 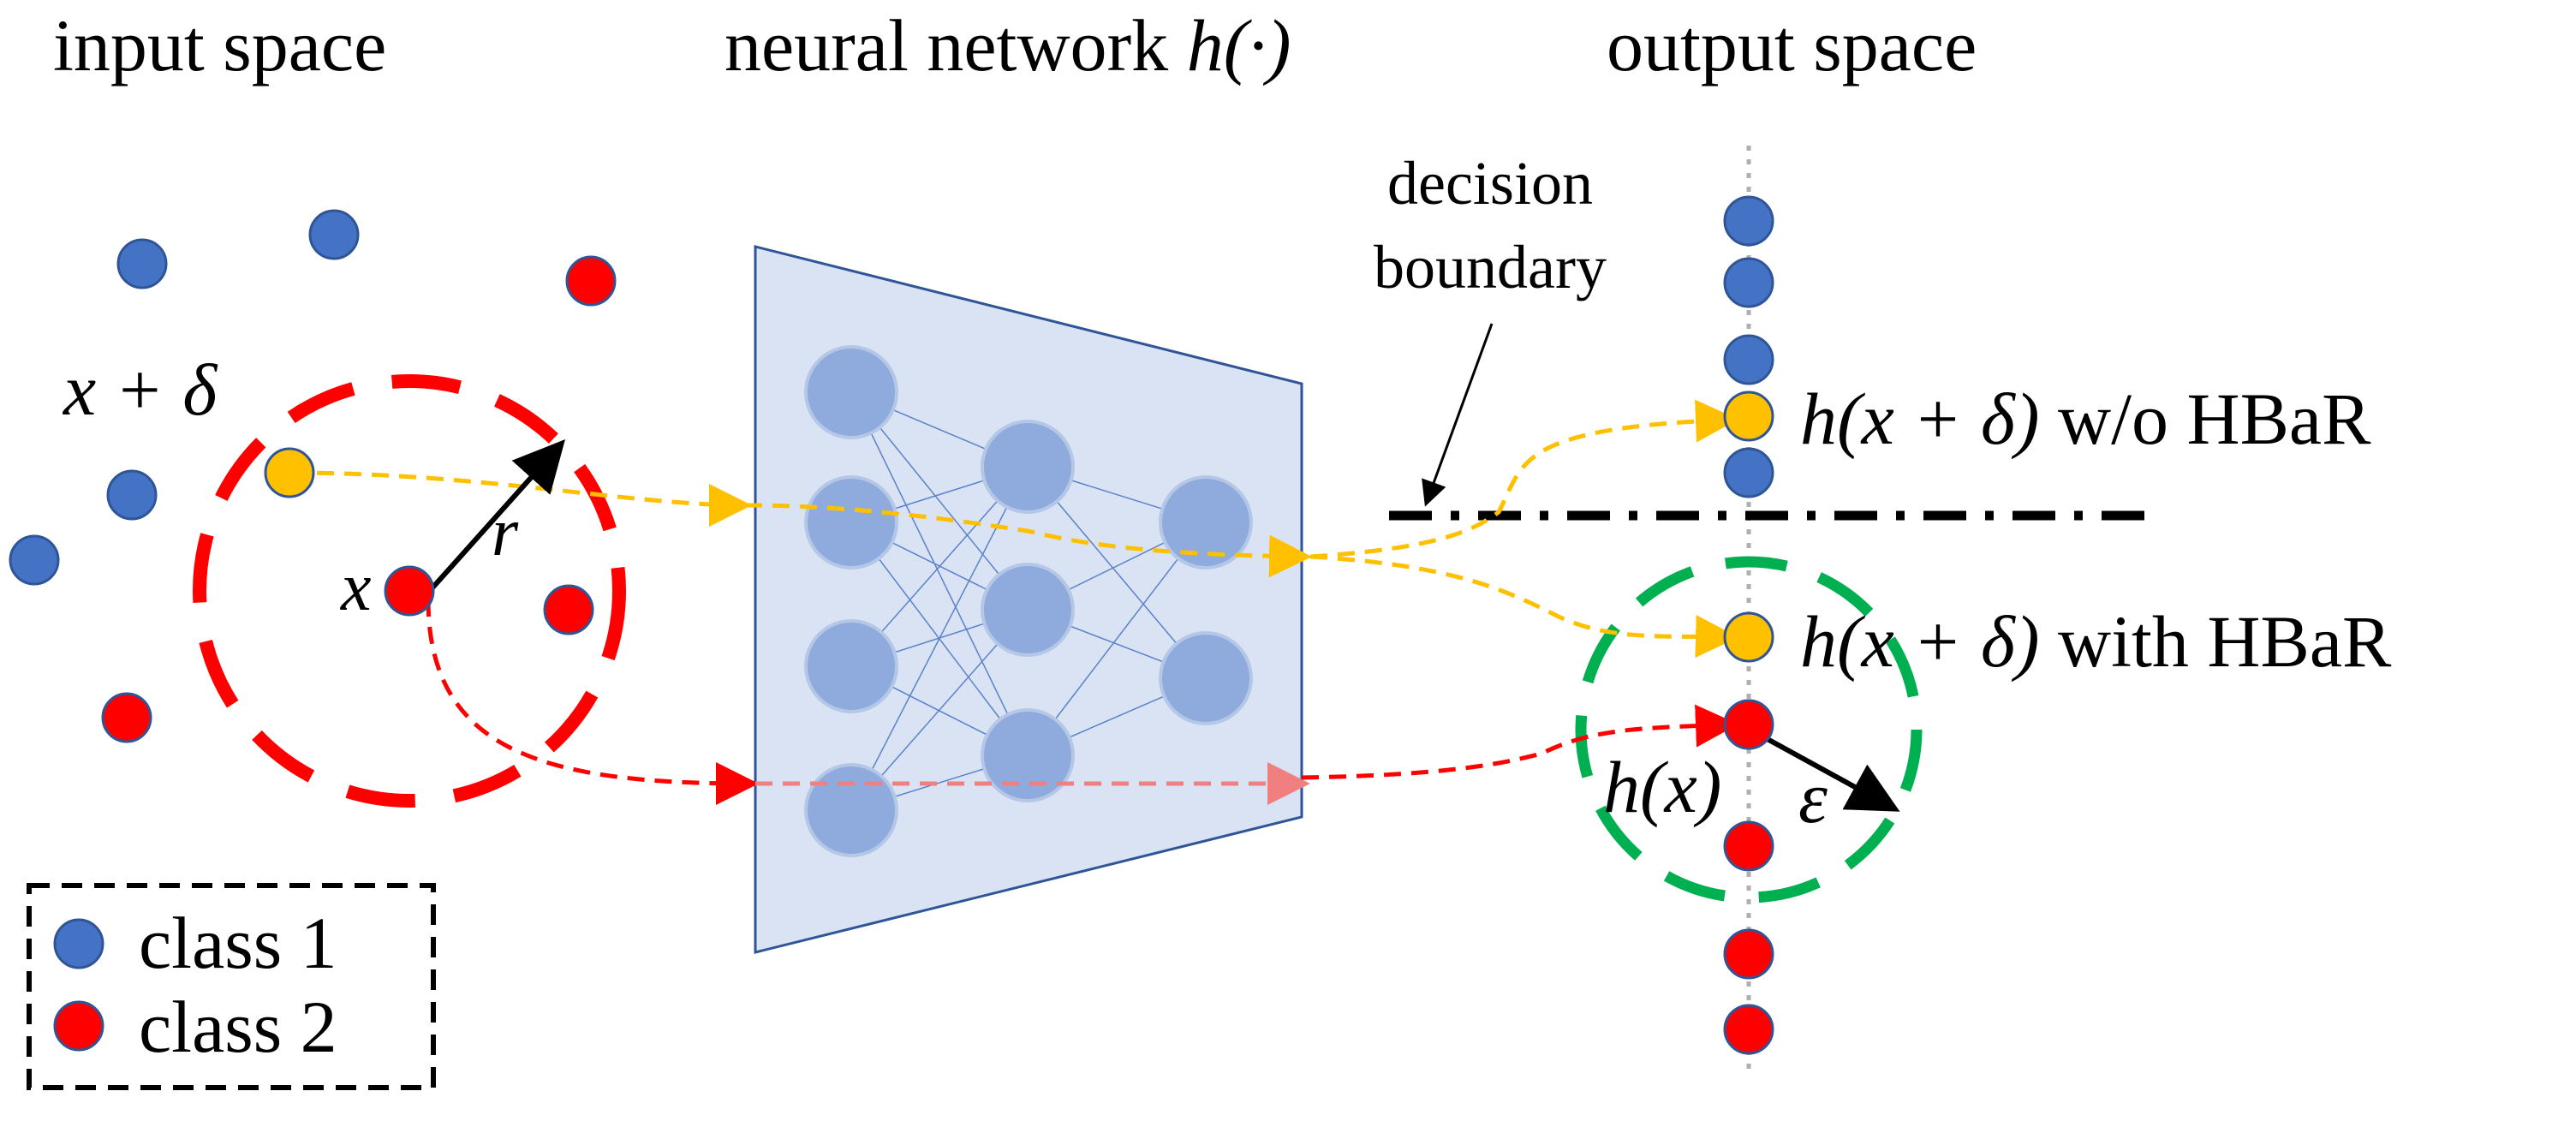 I want to click on clean-input-path, so click(x=592, y=702).